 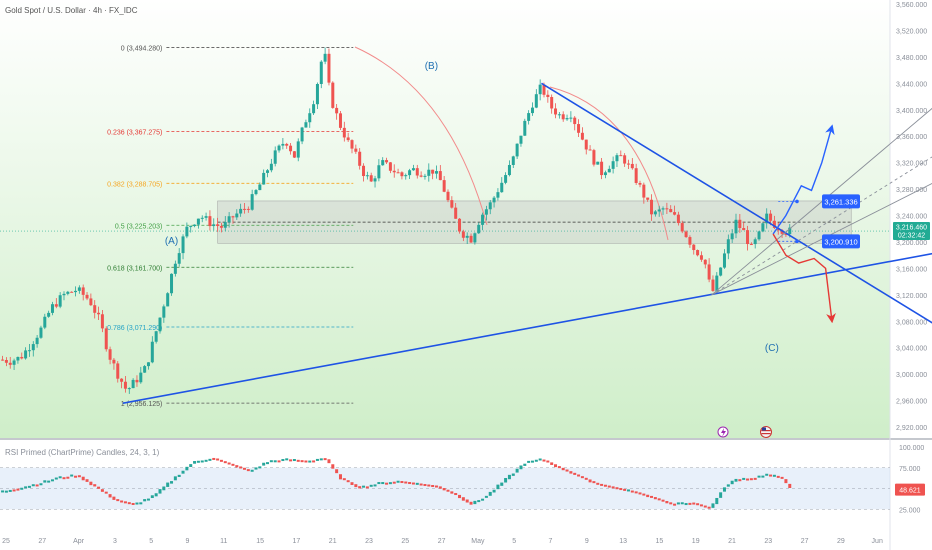 What do you see at coordinates (804, 278) in the screenshot?
I see `bearish-projection-arrow` at bounding box center [804, 278].